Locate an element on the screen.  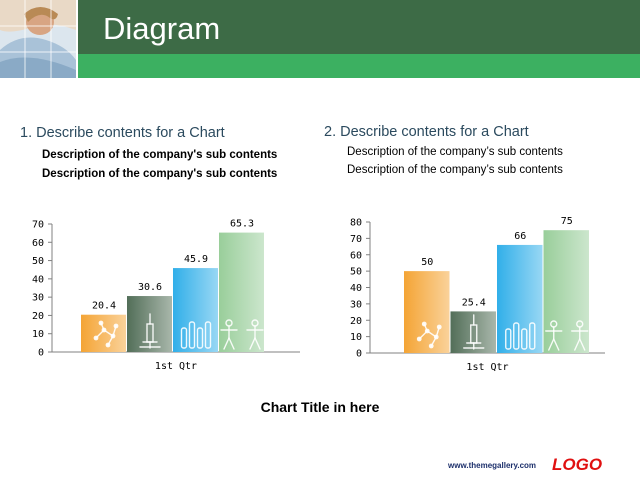
footer-logo: LOGO is located at coordinates (577, 464).